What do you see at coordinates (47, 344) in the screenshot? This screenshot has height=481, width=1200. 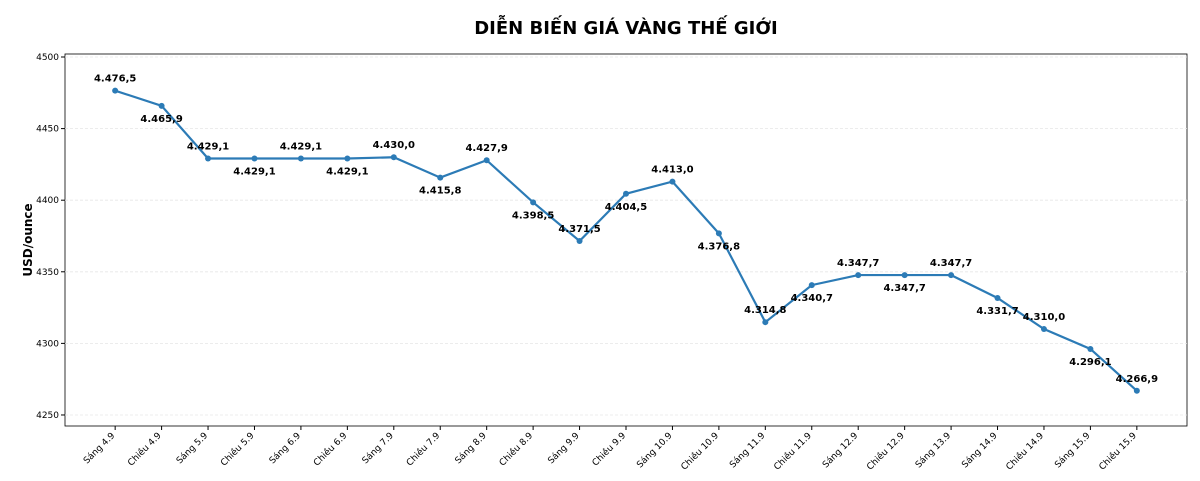 I see `y-tick-label: 4300` at bounding box center [47, 344].